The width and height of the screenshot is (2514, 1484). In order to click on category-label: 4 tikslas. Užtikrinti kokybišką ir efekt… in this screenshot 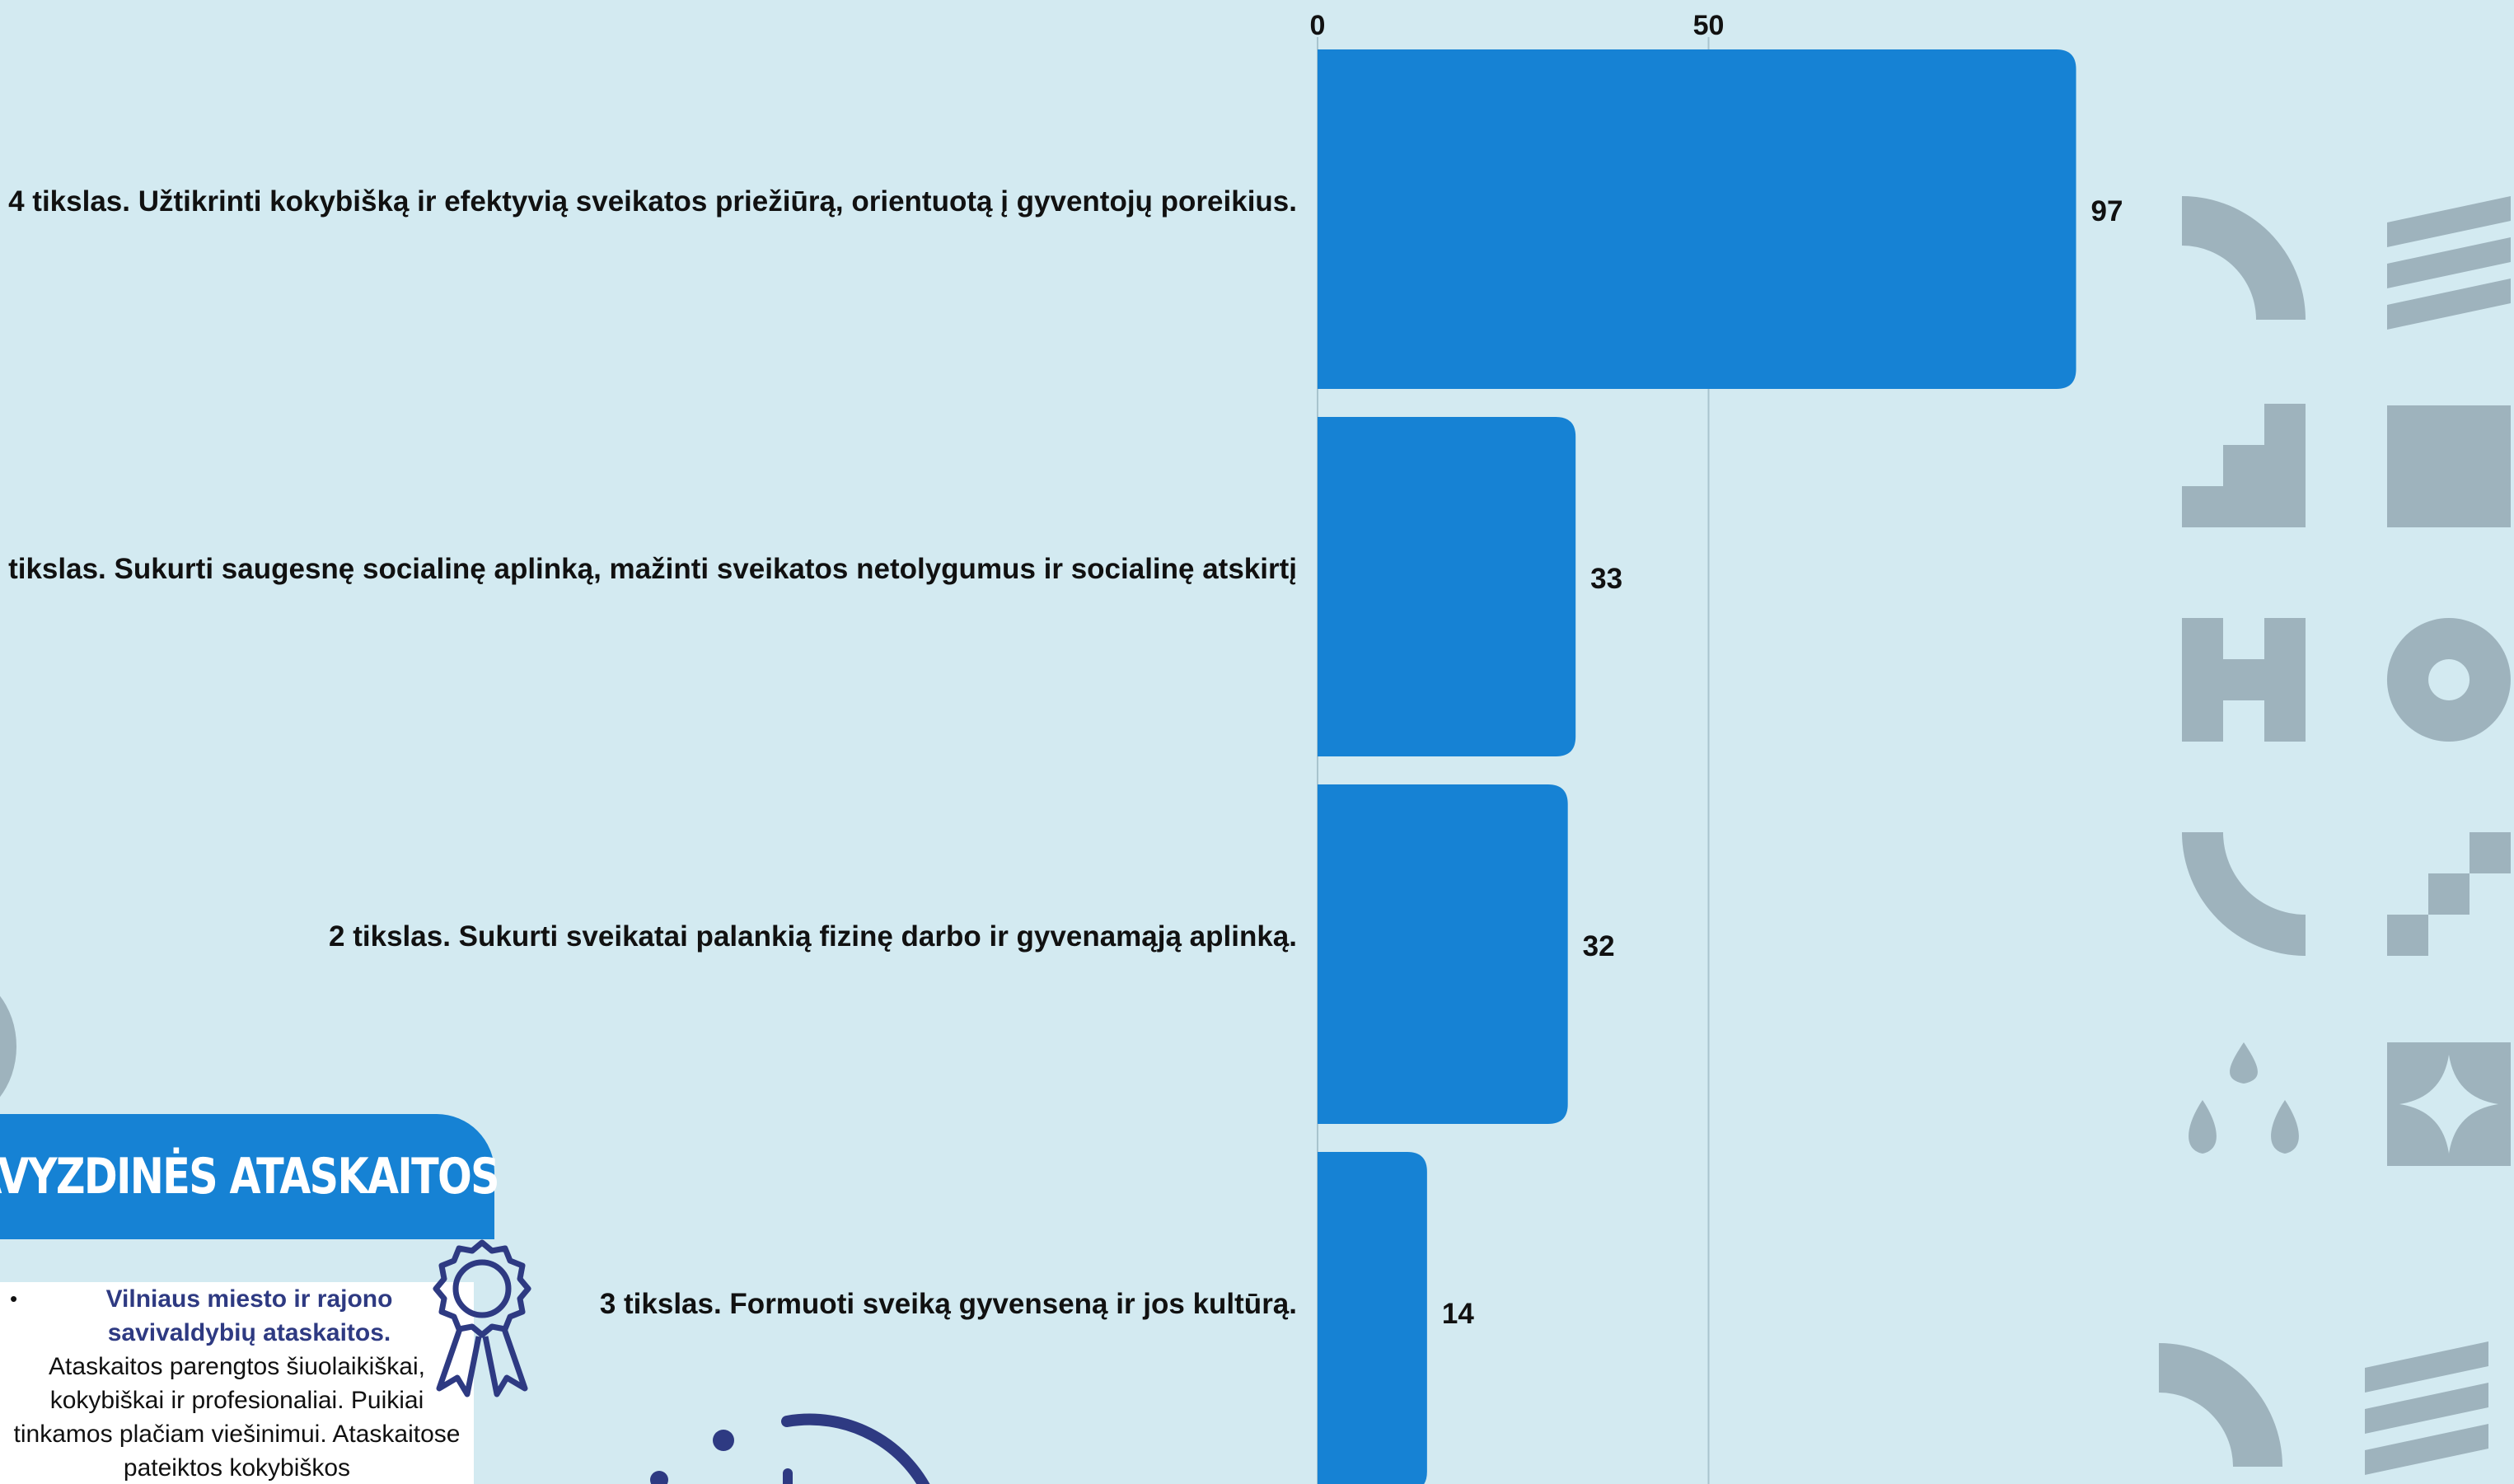, I will do `click(652, 202)`.